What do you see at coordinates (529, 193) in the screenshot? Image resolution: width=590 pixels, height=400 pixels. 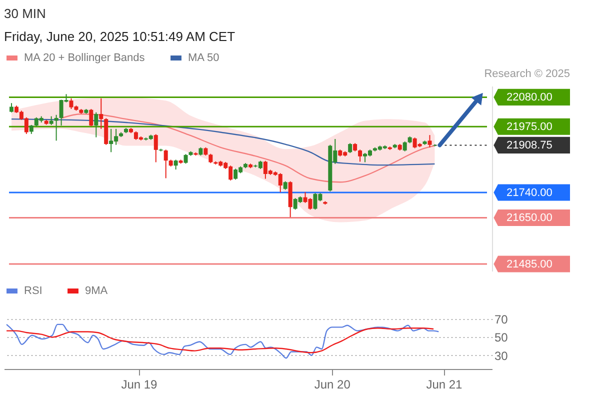 I see `y-tick-label: 21740.00` at bounding box center [529, 193].